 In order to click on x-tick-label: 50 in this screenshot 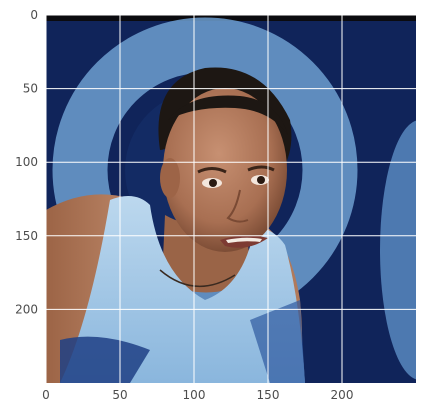, I will do `click(119, 395)`.